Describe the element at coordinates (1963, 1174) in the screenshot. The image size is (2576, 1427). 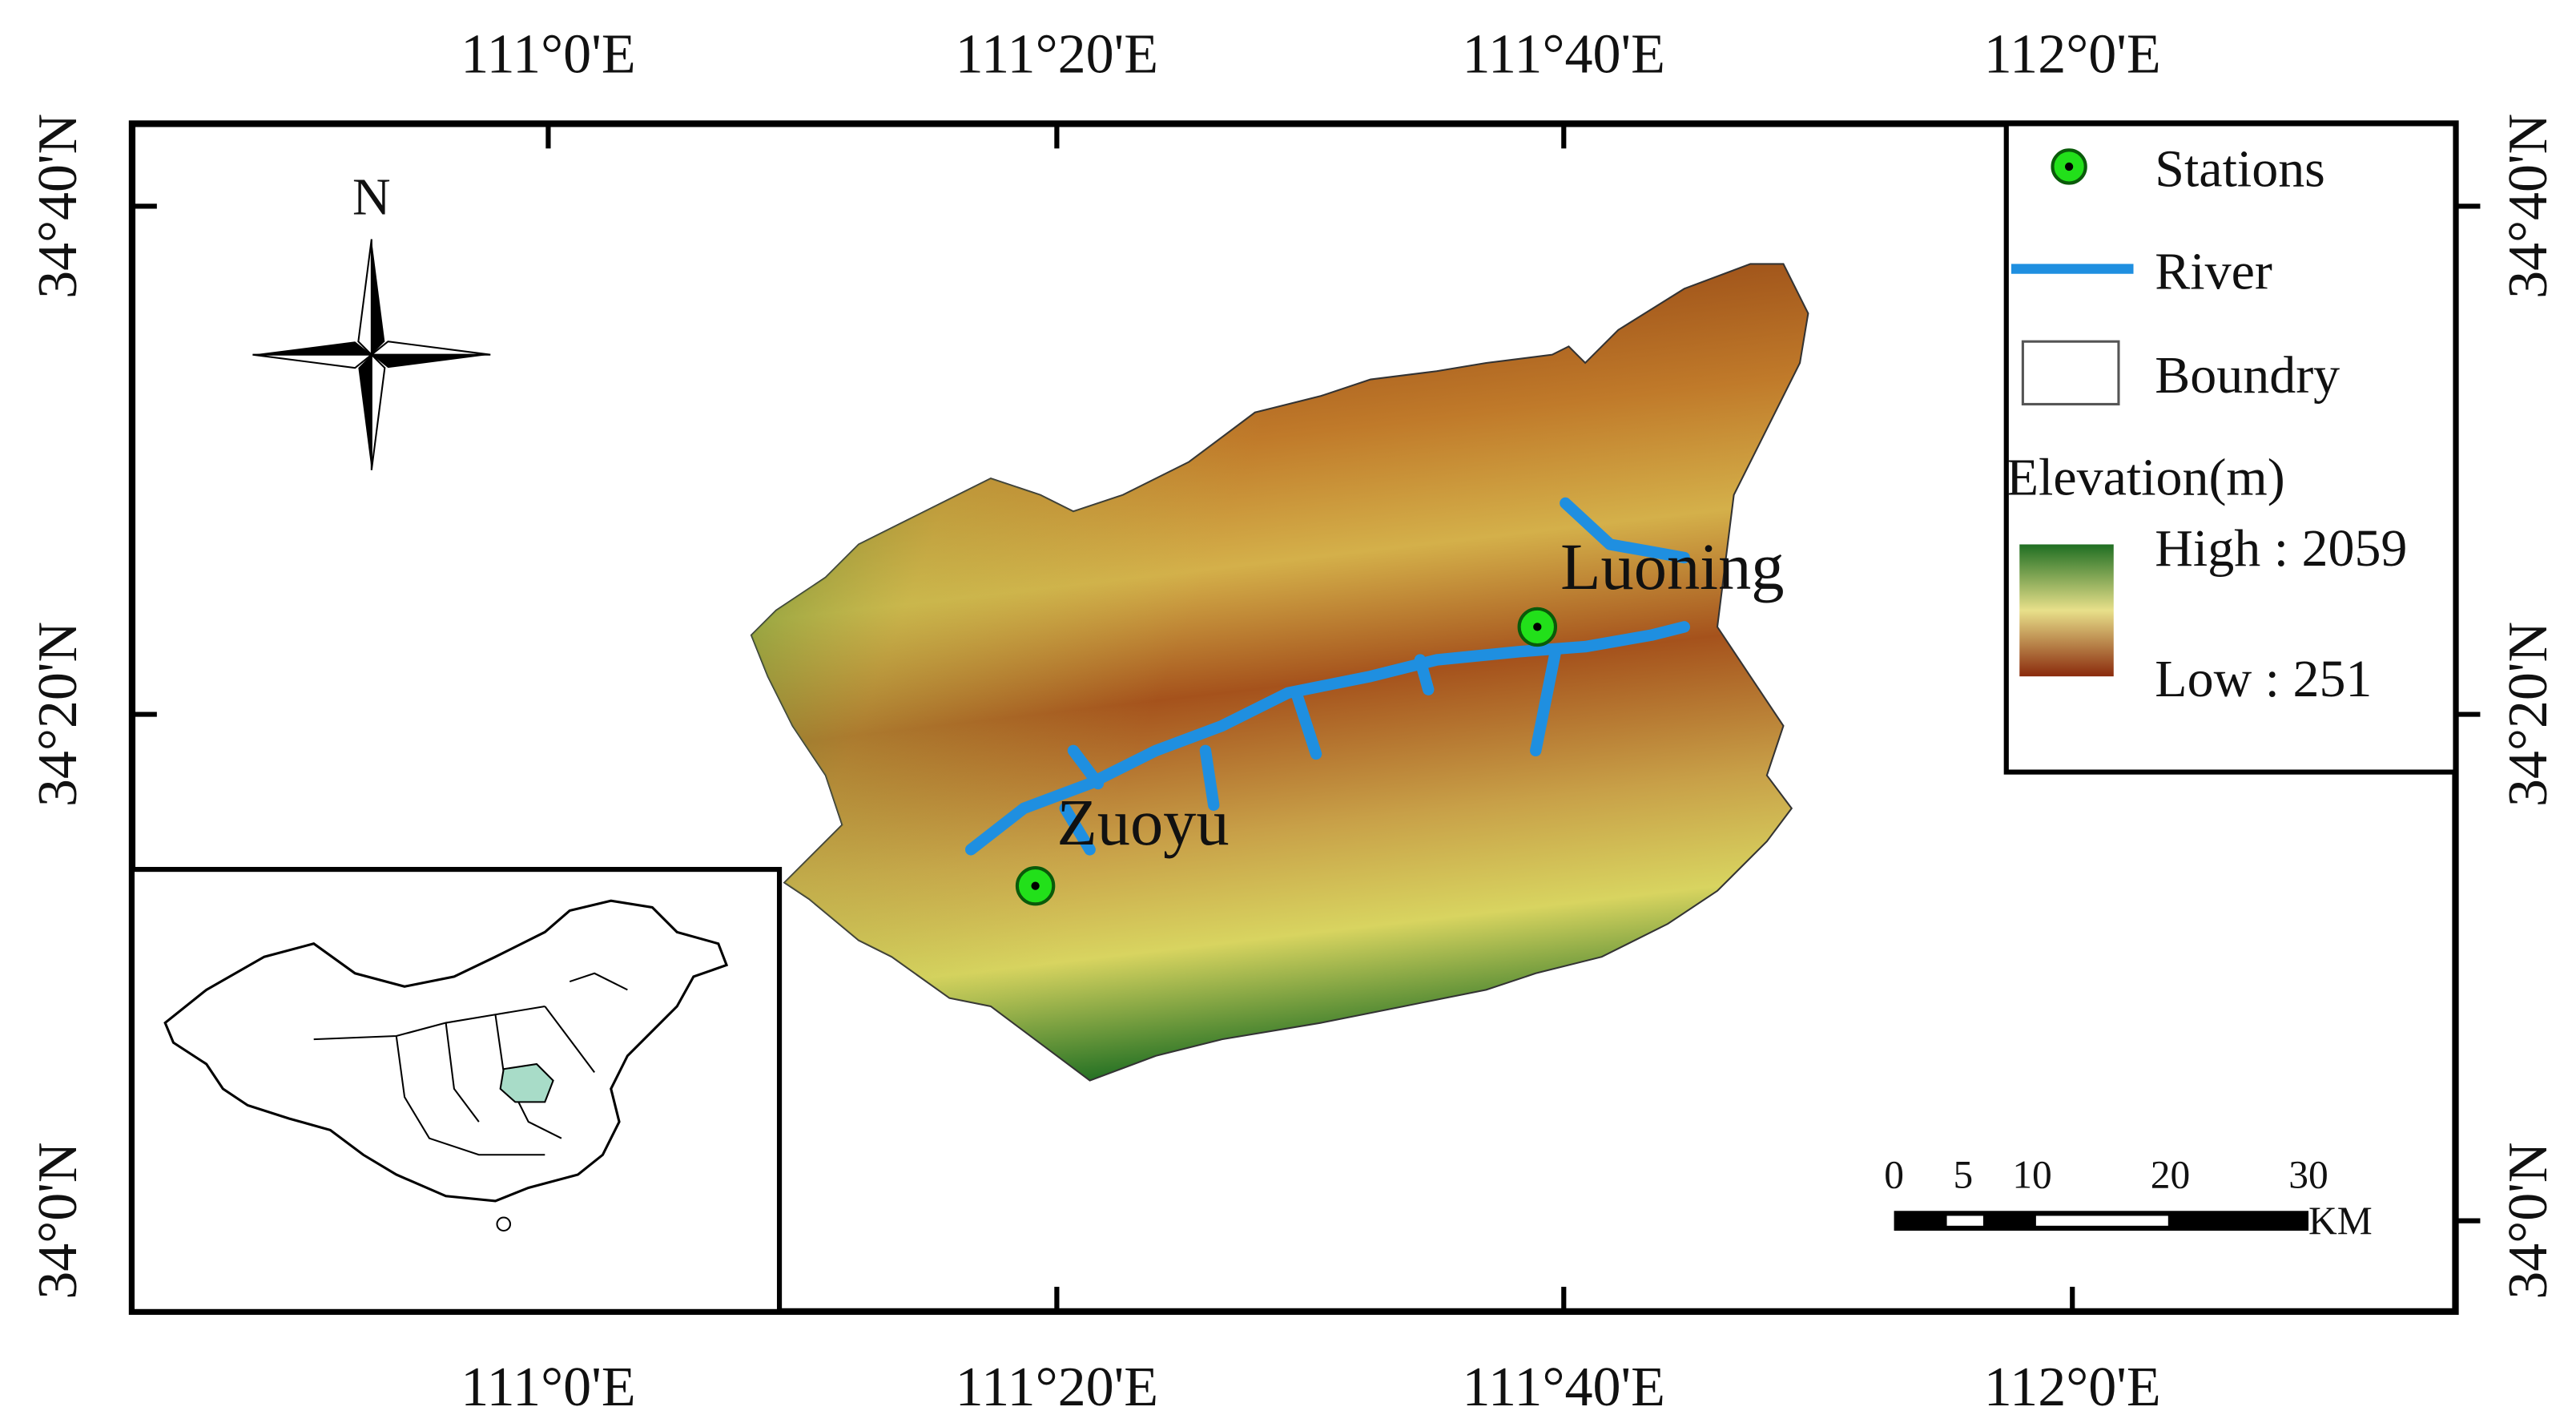
I see `scale-label: 5` at that location.